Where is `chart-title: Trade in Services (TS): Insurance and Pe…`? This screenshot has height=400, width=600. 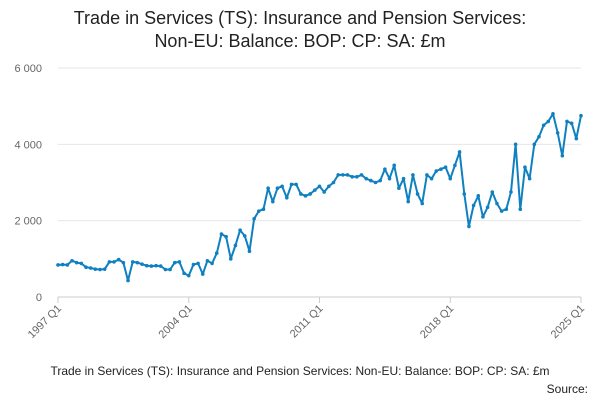
chart-title: Trade in Services (TS): Insurance and Pe… is located at coordinates (300, 18).